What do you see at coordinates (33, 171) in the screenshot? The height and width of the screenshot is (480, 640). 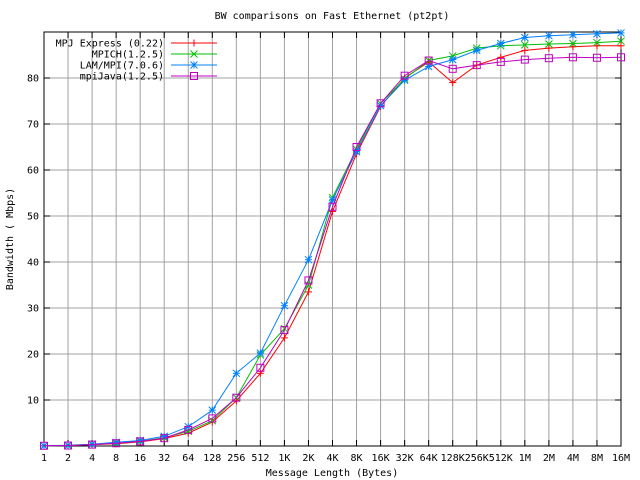 I see `y-tick-label: 60` at bounding box center [33, 171].